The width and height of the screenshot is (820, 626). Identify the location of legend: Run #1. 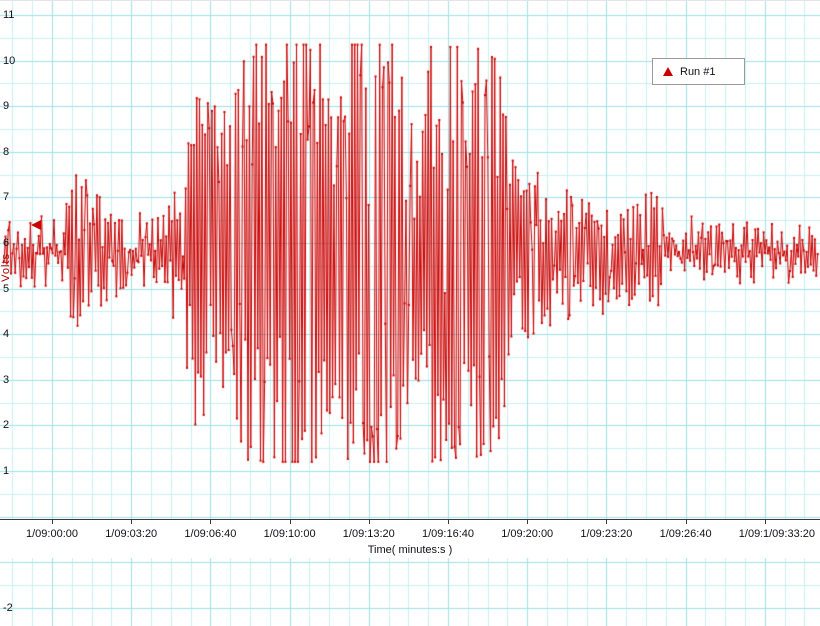
(698, 71).